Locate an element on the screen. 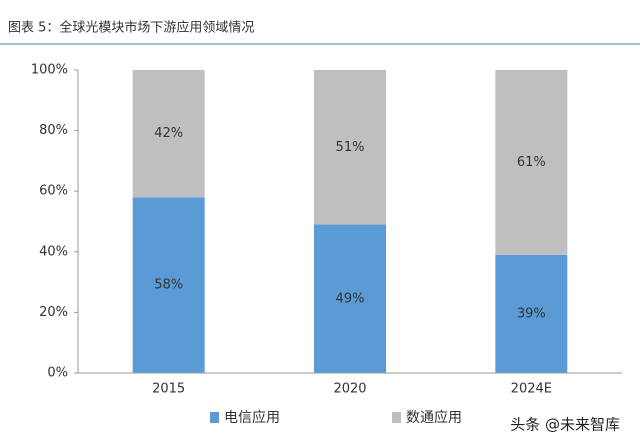  x-tick-label: 2015 is located at coordinates (168, 389).